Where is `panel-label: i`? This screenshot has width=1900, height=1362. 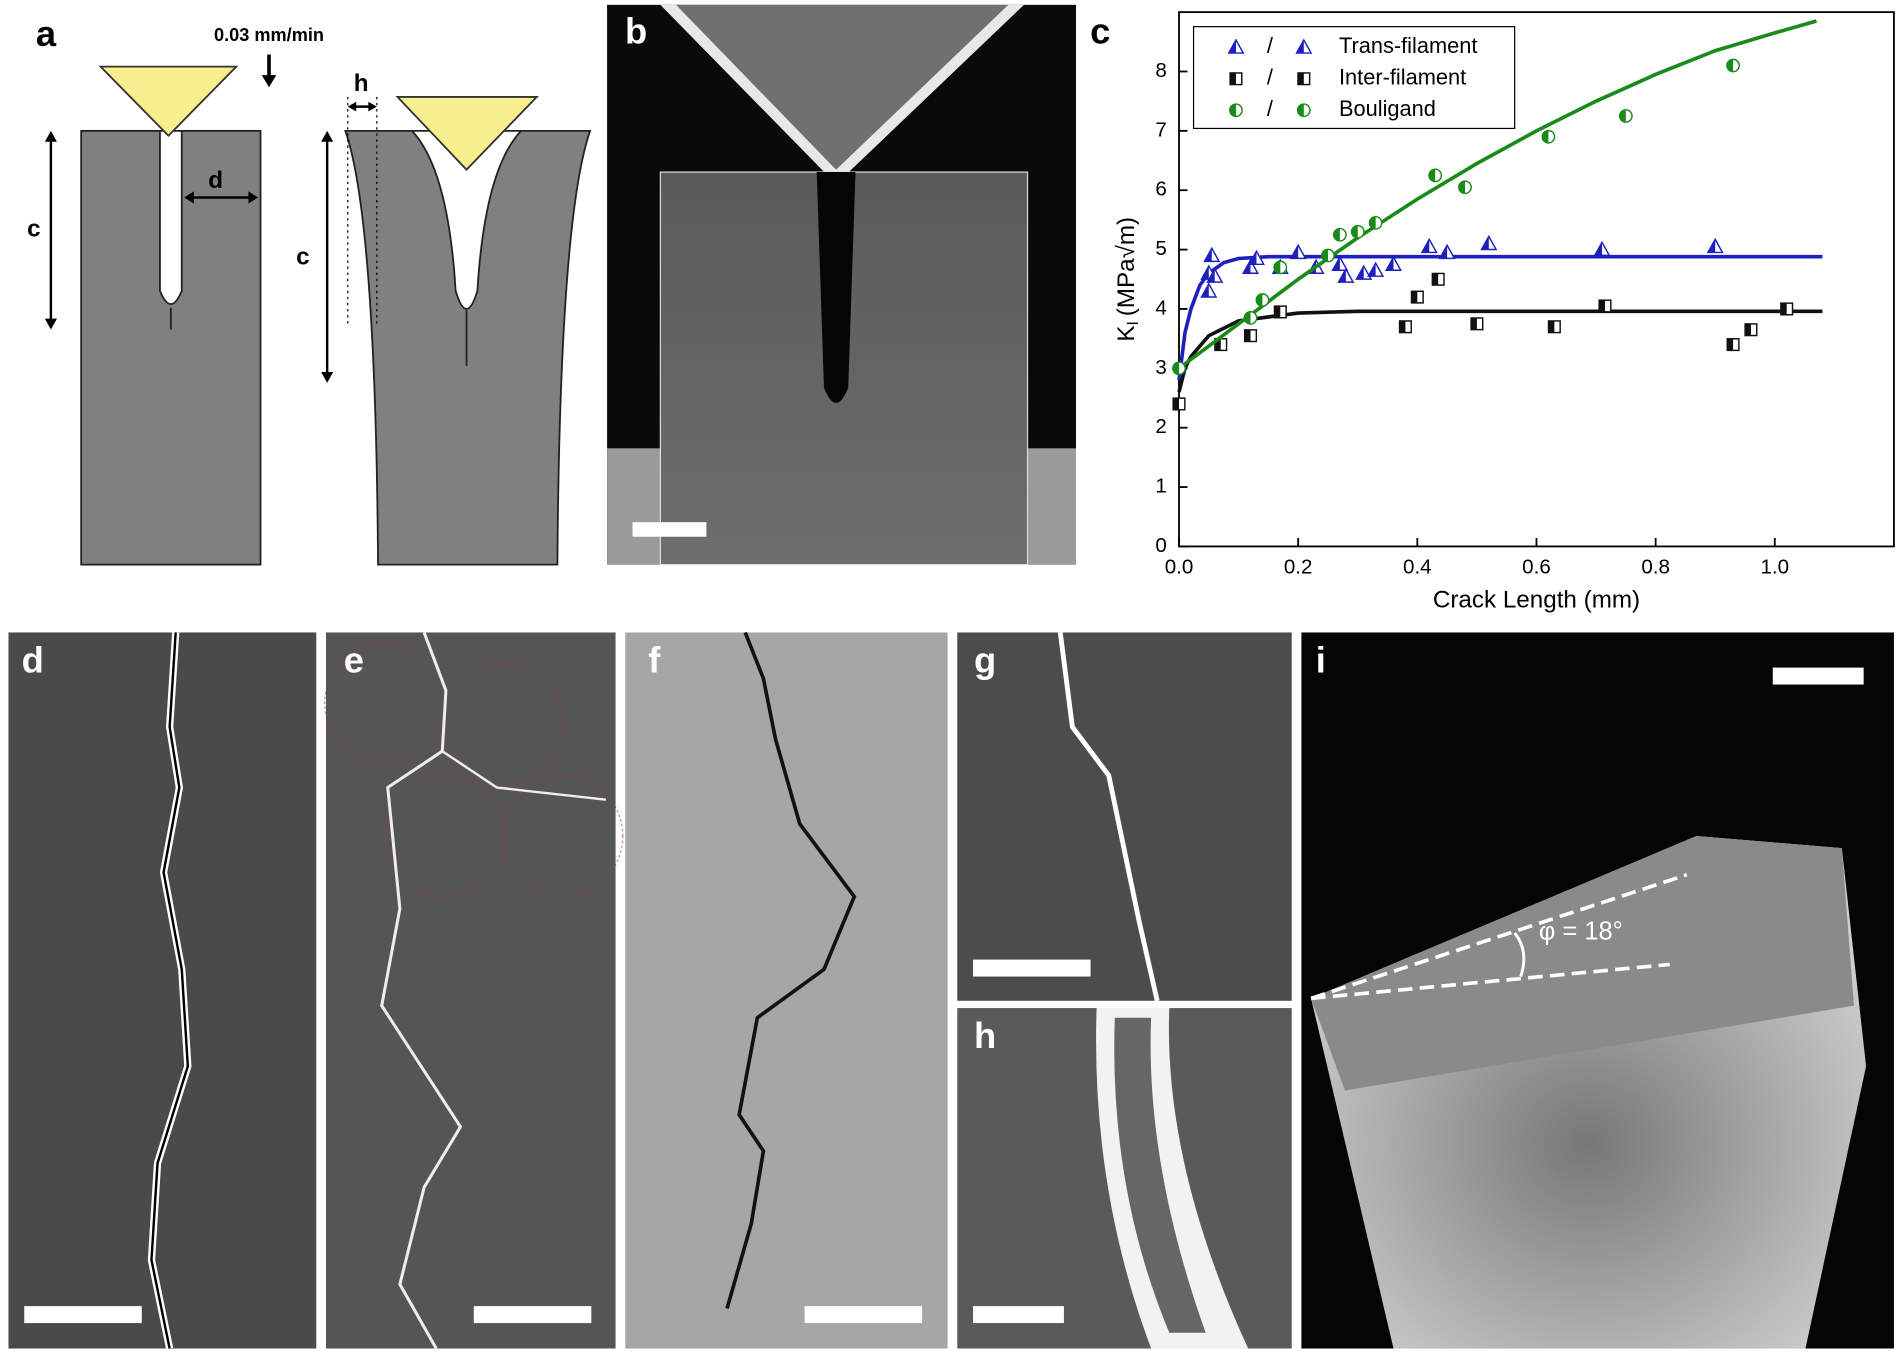
panel-label: i is located at coordinates (1321, 659).